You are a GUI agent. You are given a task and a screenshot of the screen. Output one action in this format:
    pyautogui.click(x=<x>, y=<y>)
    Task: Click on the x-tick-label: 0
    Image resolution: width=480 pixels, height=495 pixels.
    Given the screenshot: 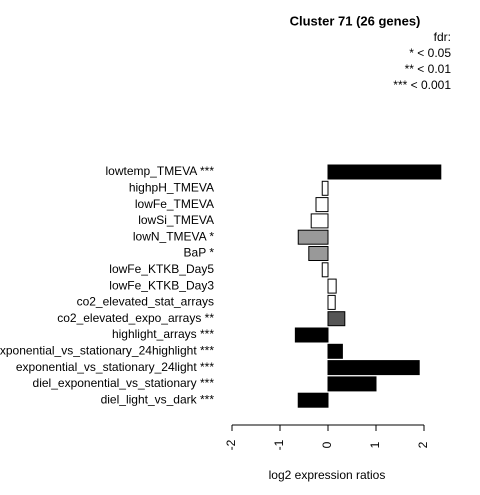 What is the action you would take?
    pyautogui.click(x=327, y=444)
    